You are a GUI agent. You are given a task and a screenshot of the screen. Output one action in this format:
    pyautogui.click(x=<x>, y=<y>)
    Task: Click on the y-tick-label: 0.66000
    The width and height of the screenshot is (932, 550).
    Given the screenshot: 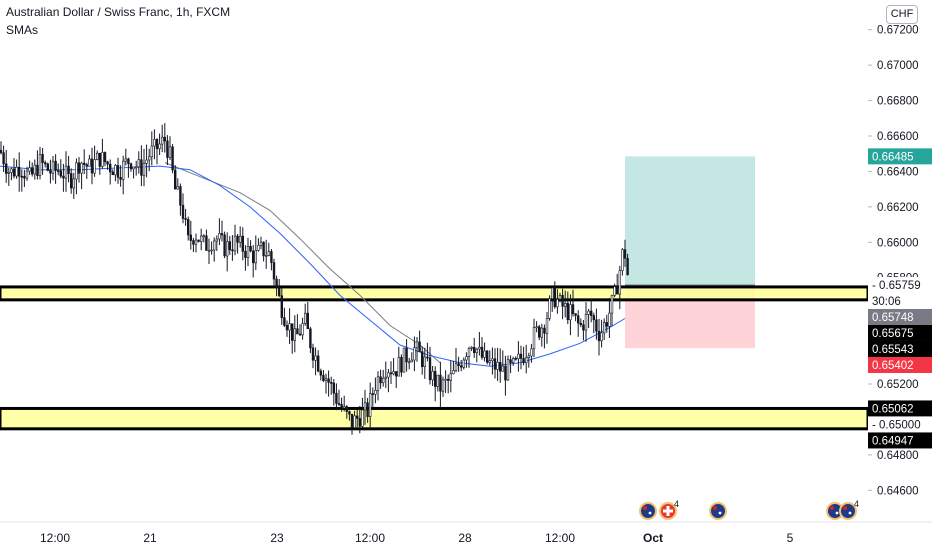 What is the action you would take?
    pyautogui.click(x=898, y=243)
    